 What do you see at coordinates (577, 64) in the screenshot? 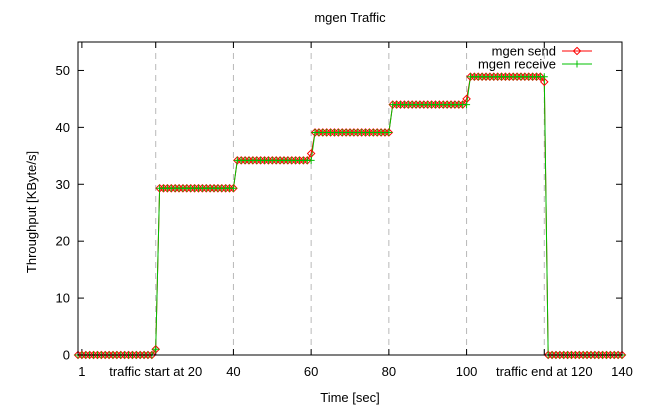
I see `legend-marker-mgen-receive` at bounding box center [577, 64].